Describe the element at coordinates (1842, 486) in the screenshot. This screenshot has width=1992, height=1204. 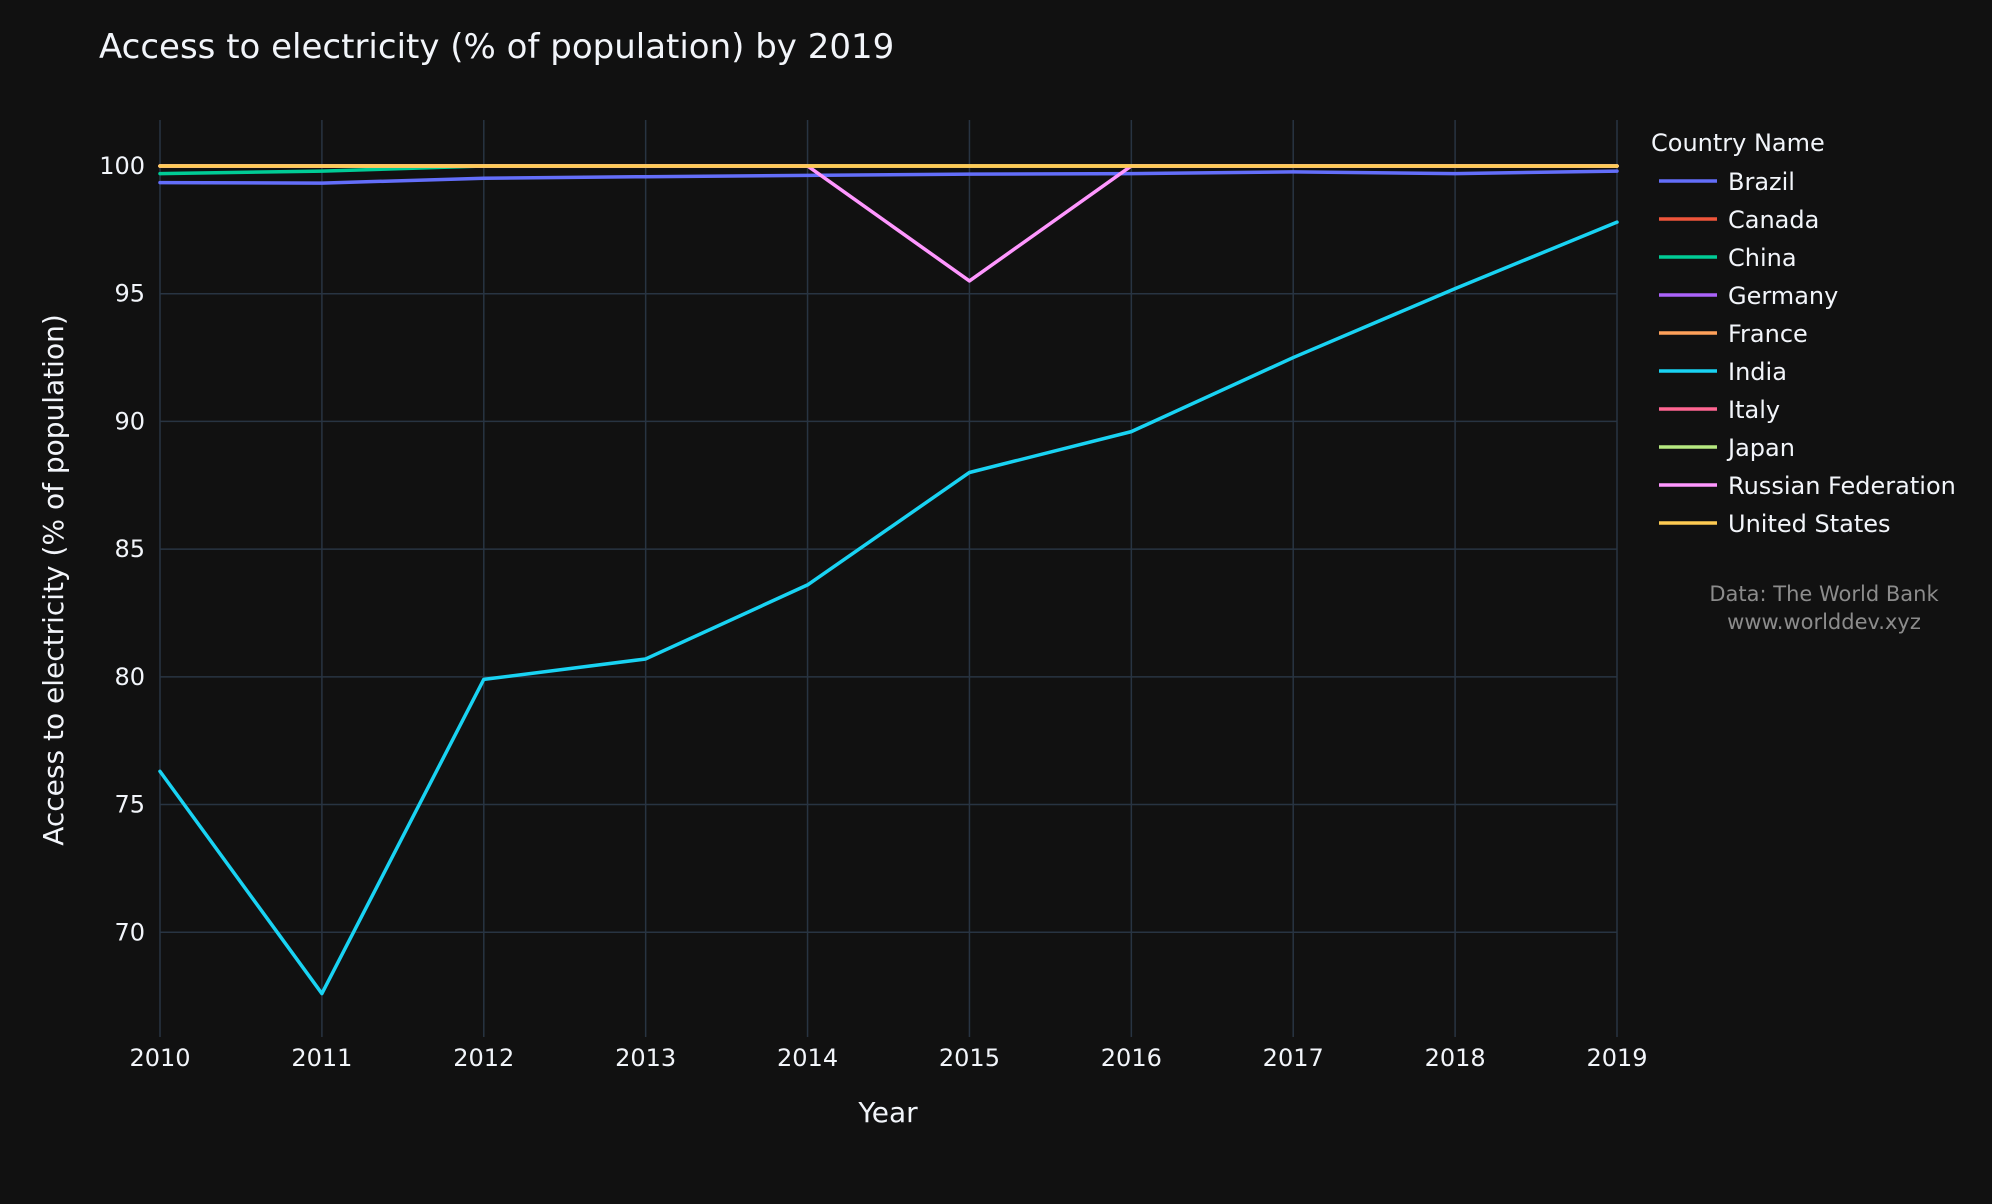
I see `legend-label: Russian Federation` at that location.